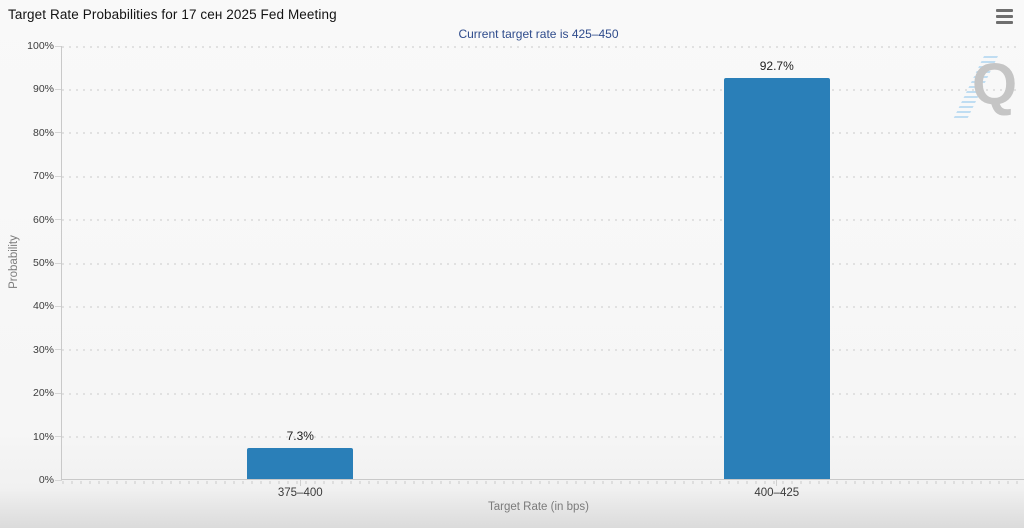  What do you see at coordinates (538, 507) in the screenshot?
I see `x-axis-title: Target Rate (in bps)` at bounding box center [538, 507].